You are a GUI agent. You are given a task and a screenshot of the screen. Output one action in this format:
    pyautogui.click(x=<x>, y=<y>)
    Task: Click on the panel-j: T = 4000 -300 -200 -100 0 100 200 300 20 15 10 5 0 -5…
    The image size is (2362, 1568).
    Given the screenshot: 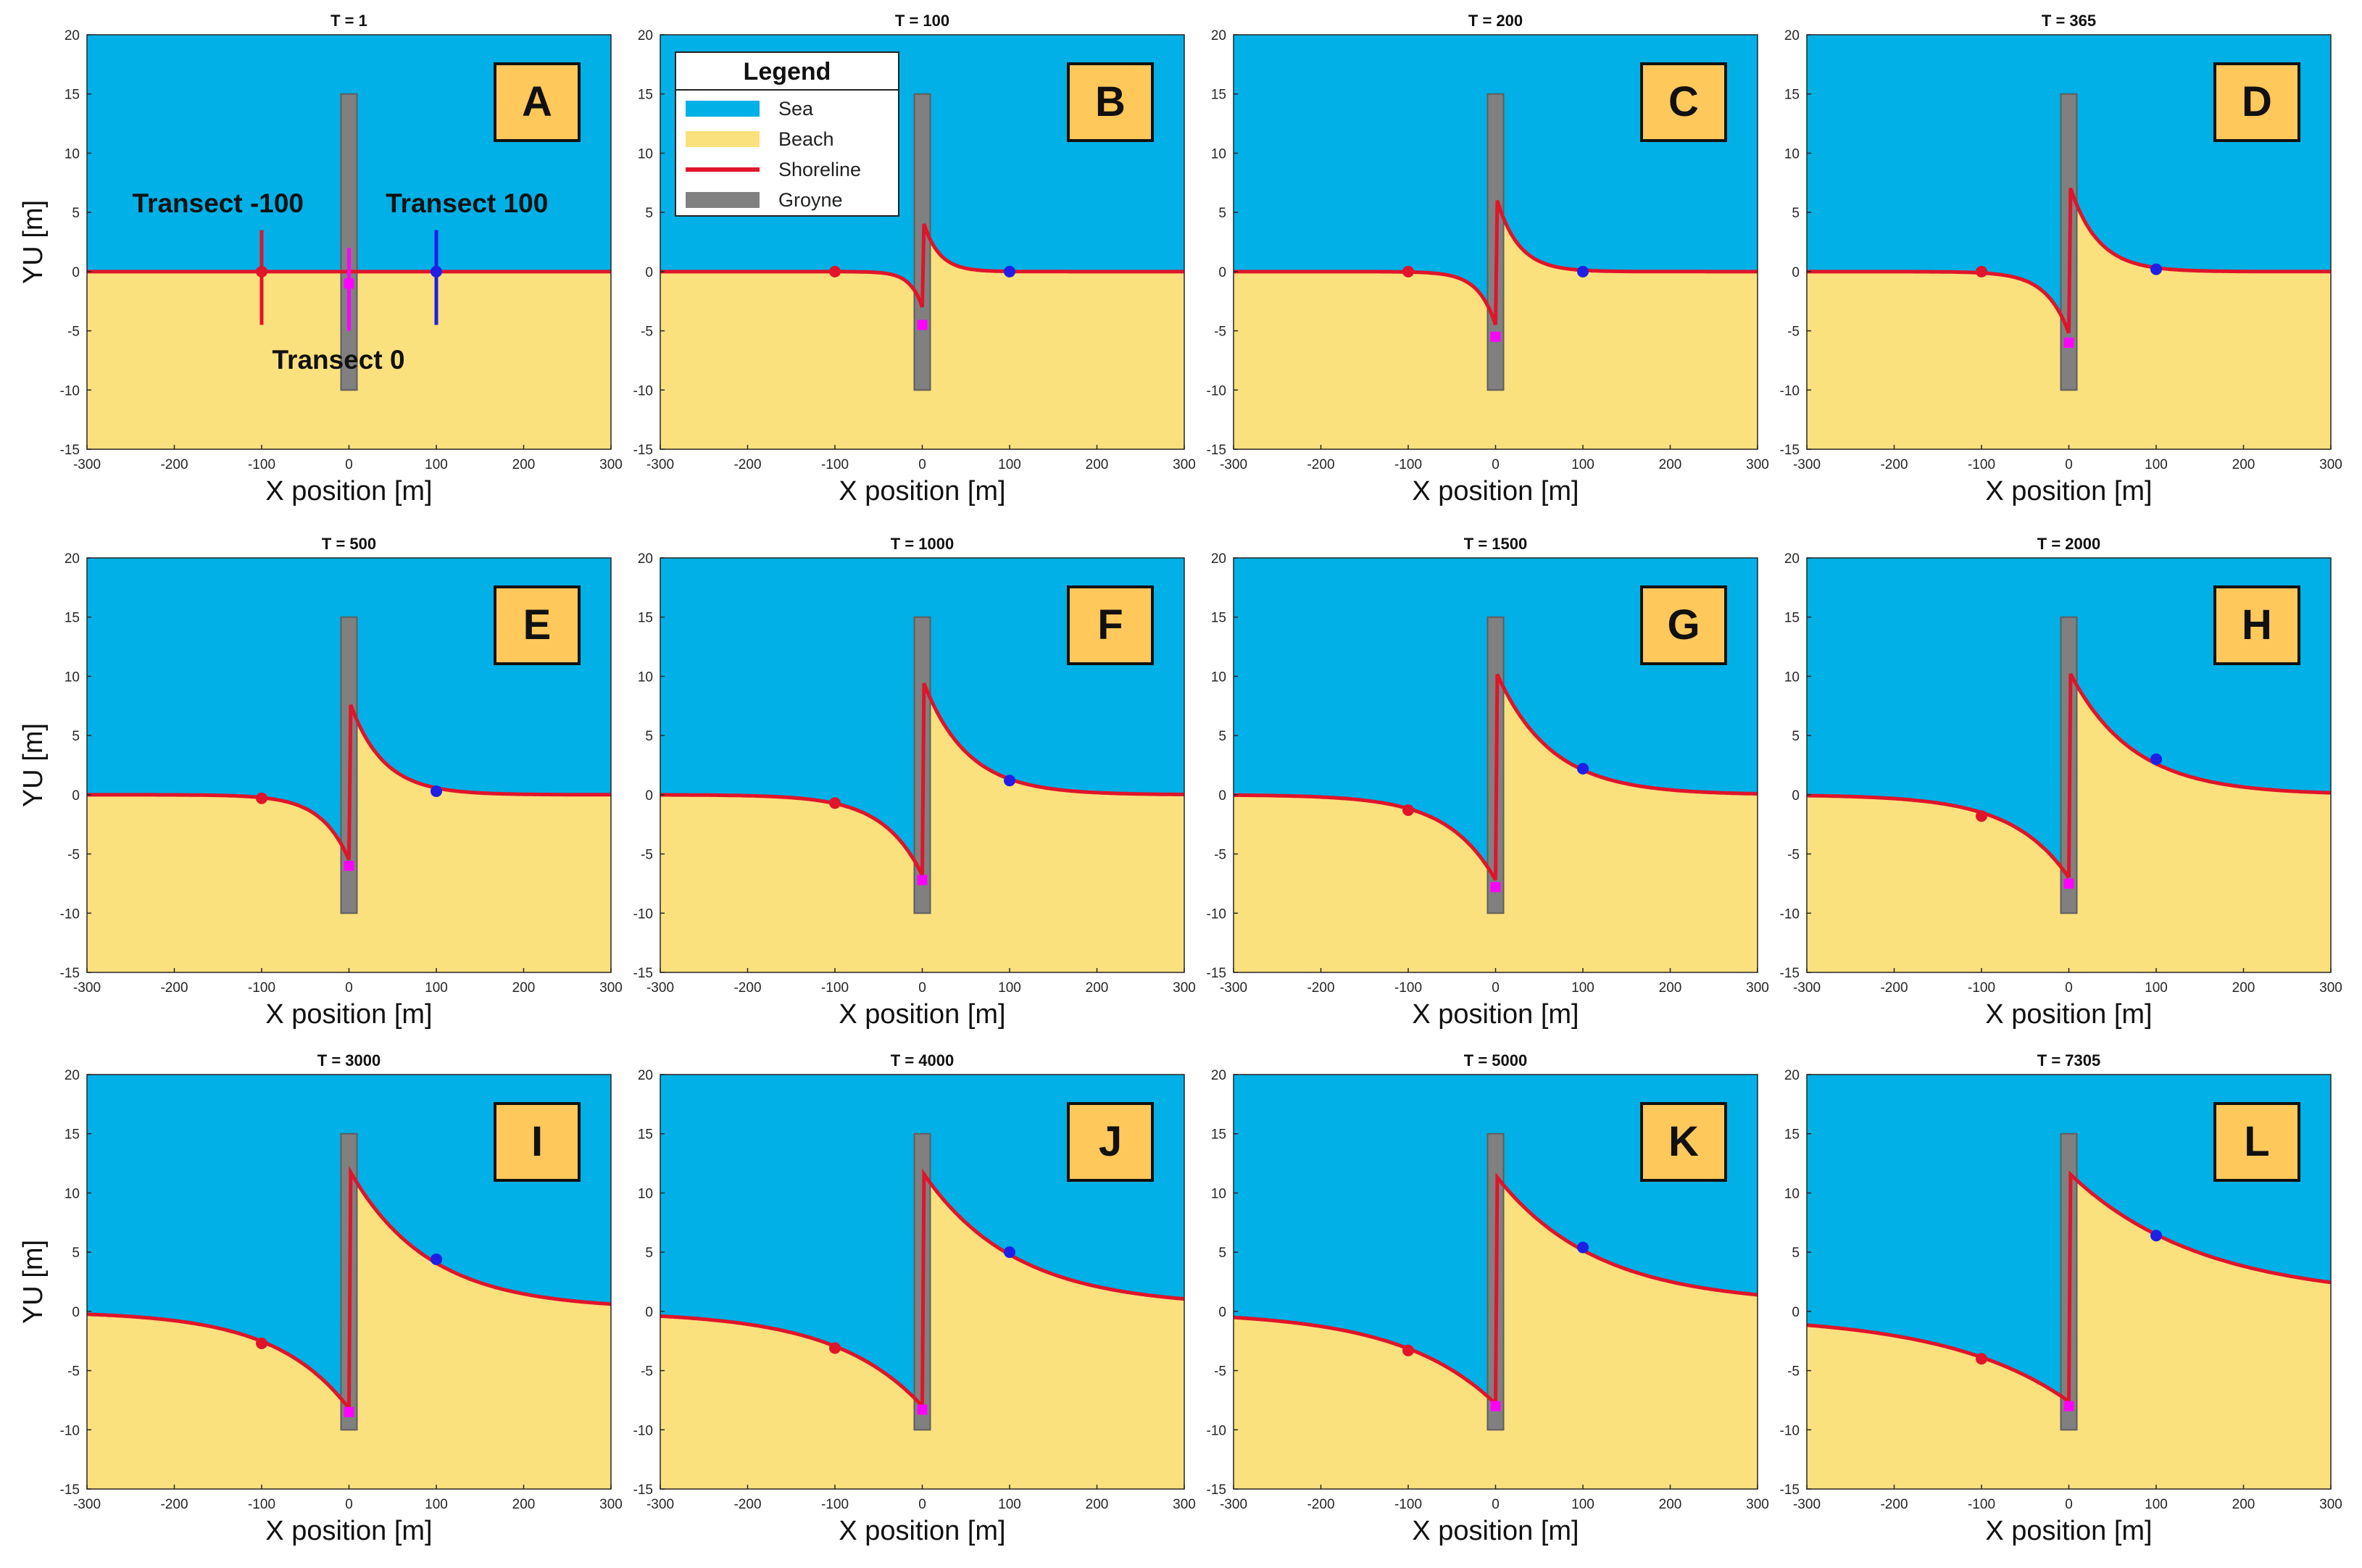 What is the action you would take?
    pyautogui.click(x=914, y=1298)
    